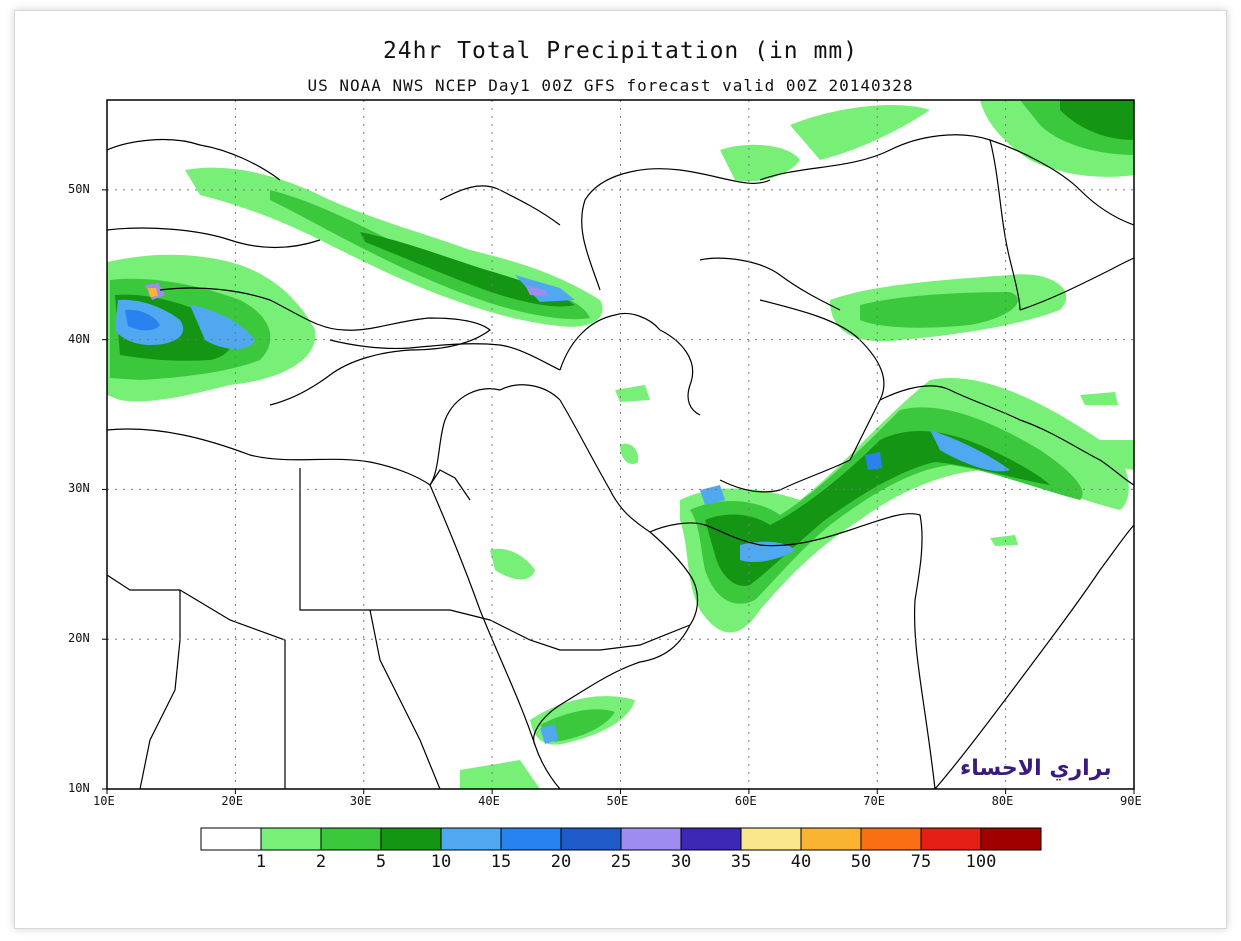 This screenshot has width=1241, height=941. Describe the element at coordinates (1131, 801) in the screenshot. I see `lon-tick-label: 90E` at that location.